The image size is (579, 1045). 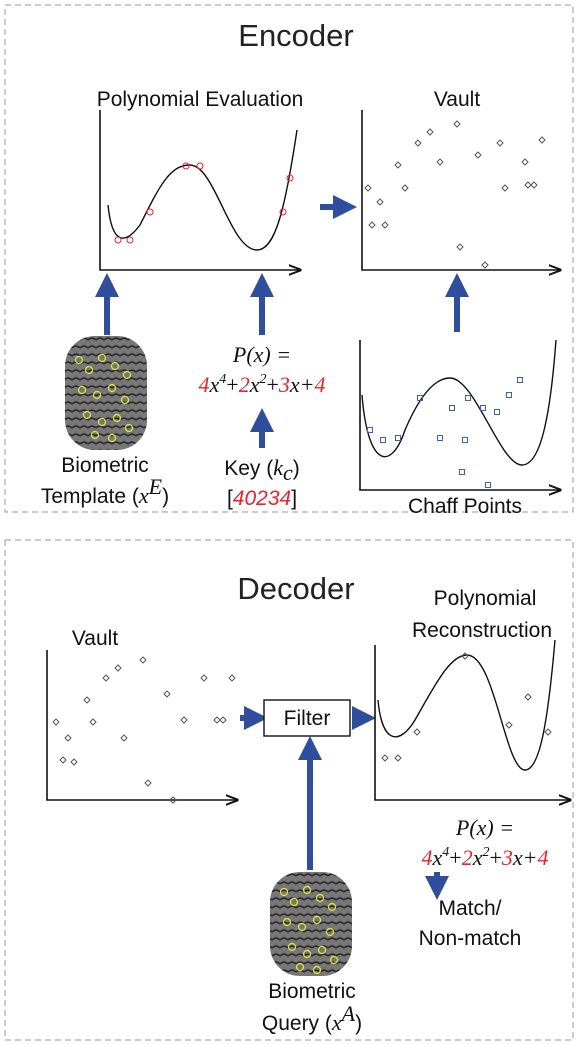 I want to click on chaff-title: Chaff Points, so click(x=465, y=506).